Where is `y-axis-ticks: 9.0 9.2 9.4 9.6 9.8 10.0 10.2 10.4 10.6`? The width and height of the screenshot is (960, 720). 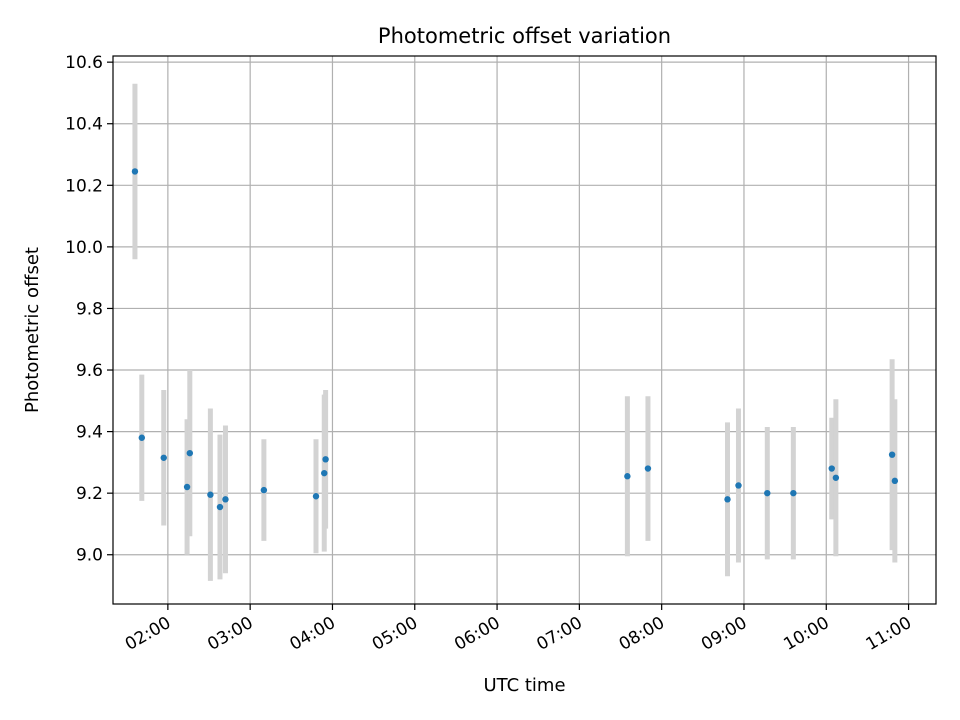 y-axis-ticks: 9.0 9.2 9.4 9.6 9.8 10.0 10.2 10.4 10.6 is located at coordinates (89, 309).